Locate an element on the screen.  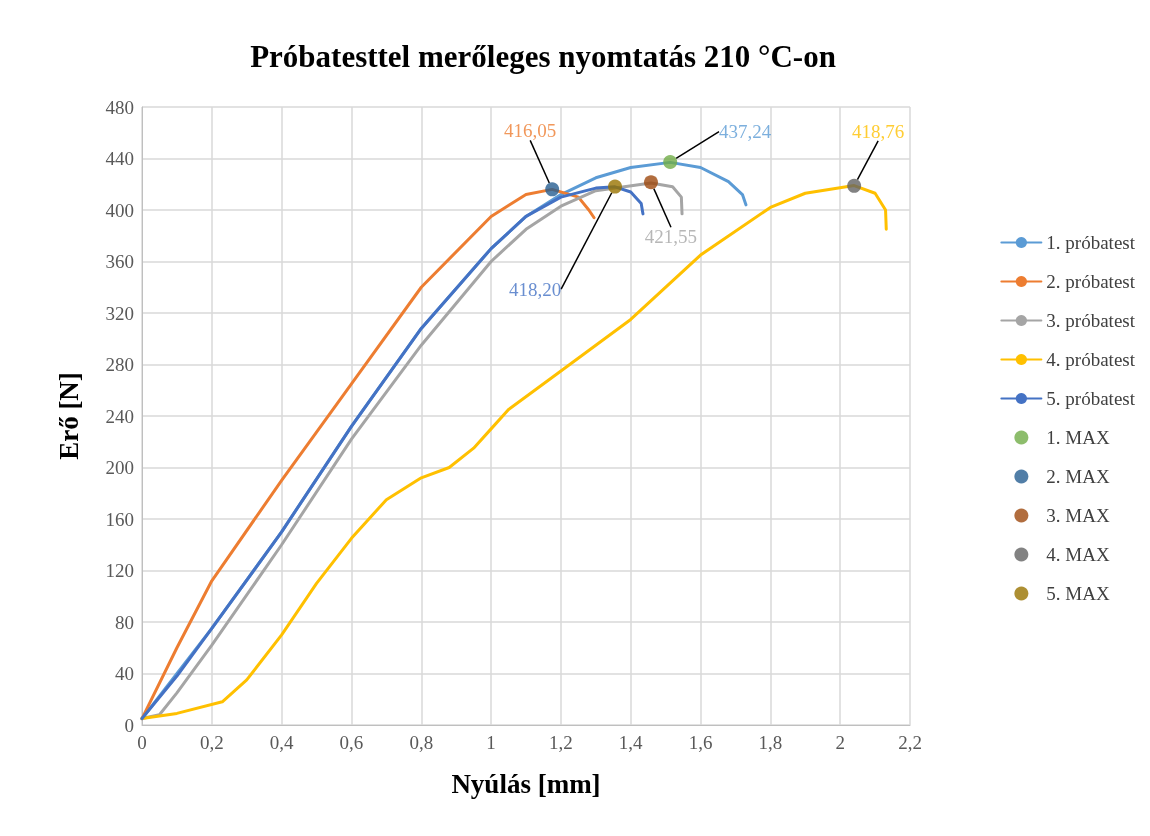
legend-label: 4. próbatest is located at coordinates (1091, 359).